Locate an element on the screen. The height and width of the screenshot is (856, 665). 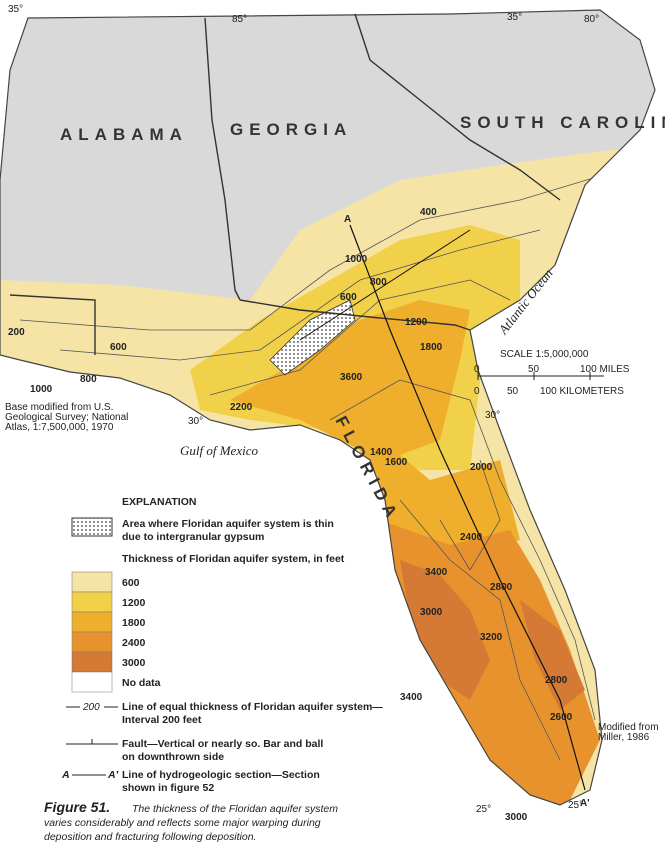
contour-label: 1600 is located at coordinates (396, 462).